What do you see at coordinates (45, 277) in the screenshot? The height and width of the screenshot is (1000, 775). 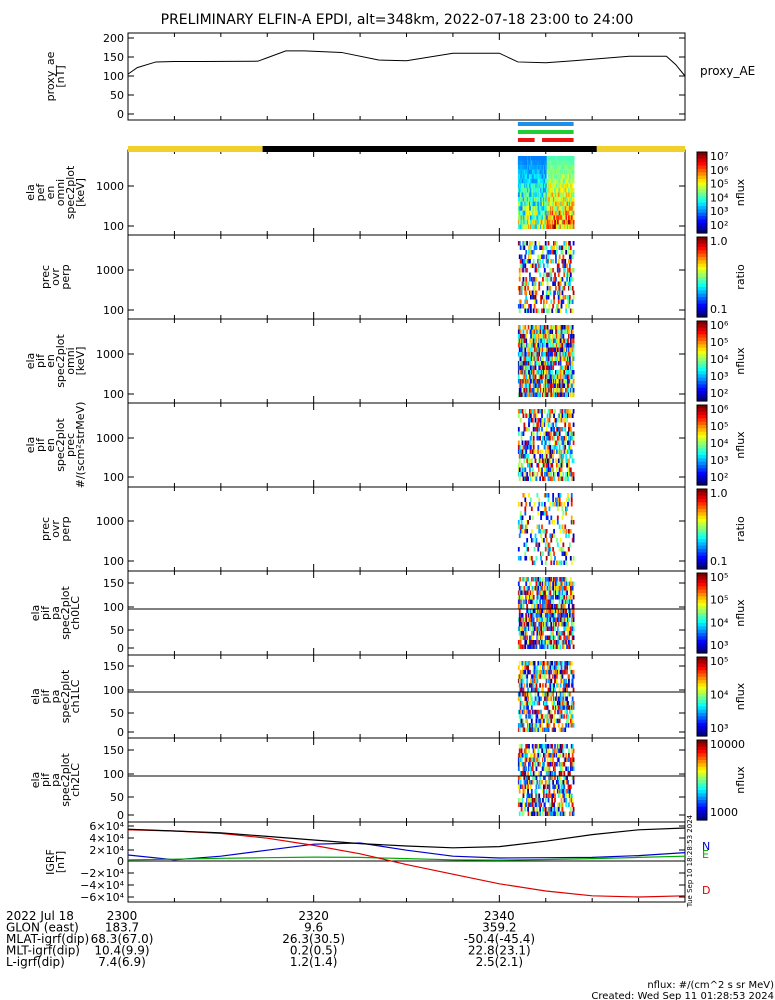 I see `panel-label-line: prec` at bounding box center [45, 277].